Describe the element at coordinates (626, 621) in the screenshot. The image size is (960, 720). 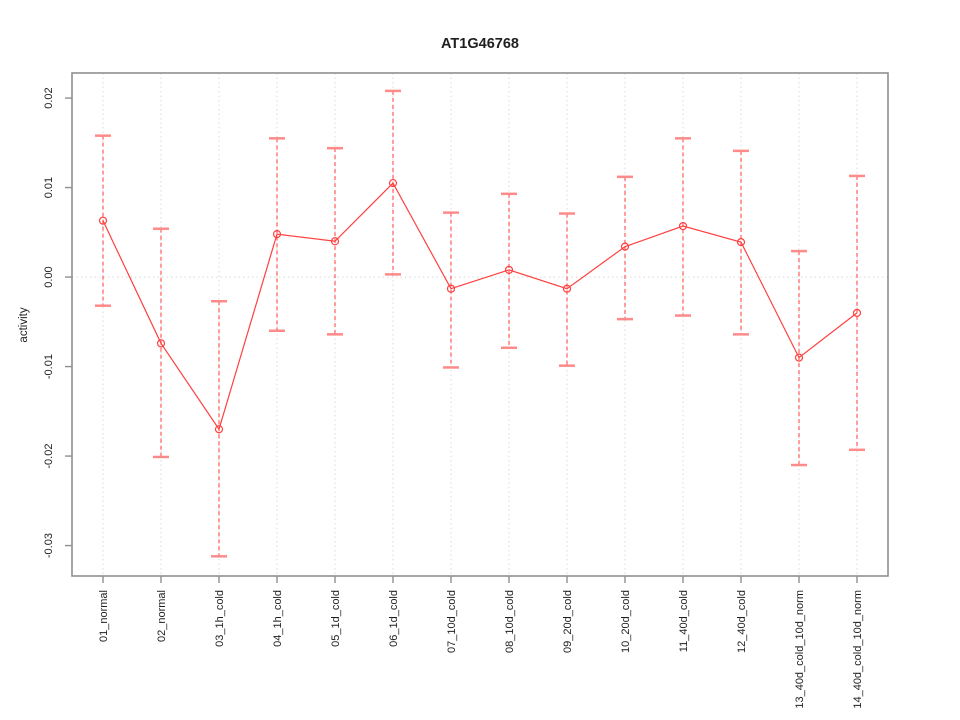
I see `x-tick-label: 10_20d_cold` at that location.